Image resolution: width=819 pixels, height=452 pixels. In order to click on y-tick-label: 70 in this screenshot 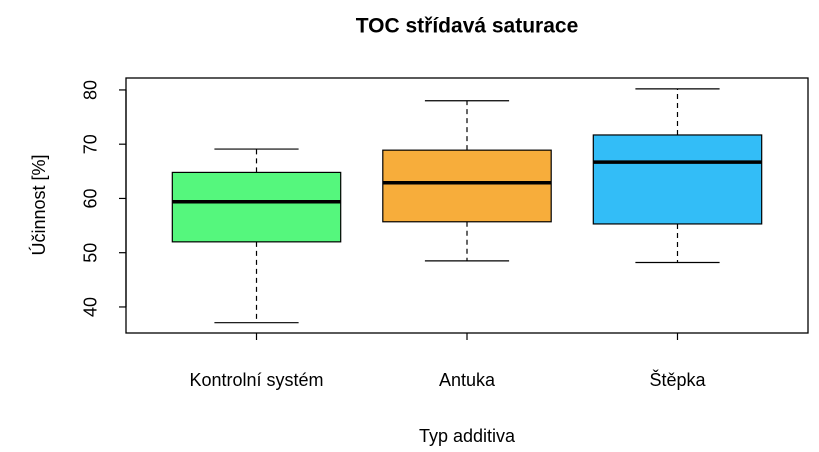, I will do `click(91, 144)`.